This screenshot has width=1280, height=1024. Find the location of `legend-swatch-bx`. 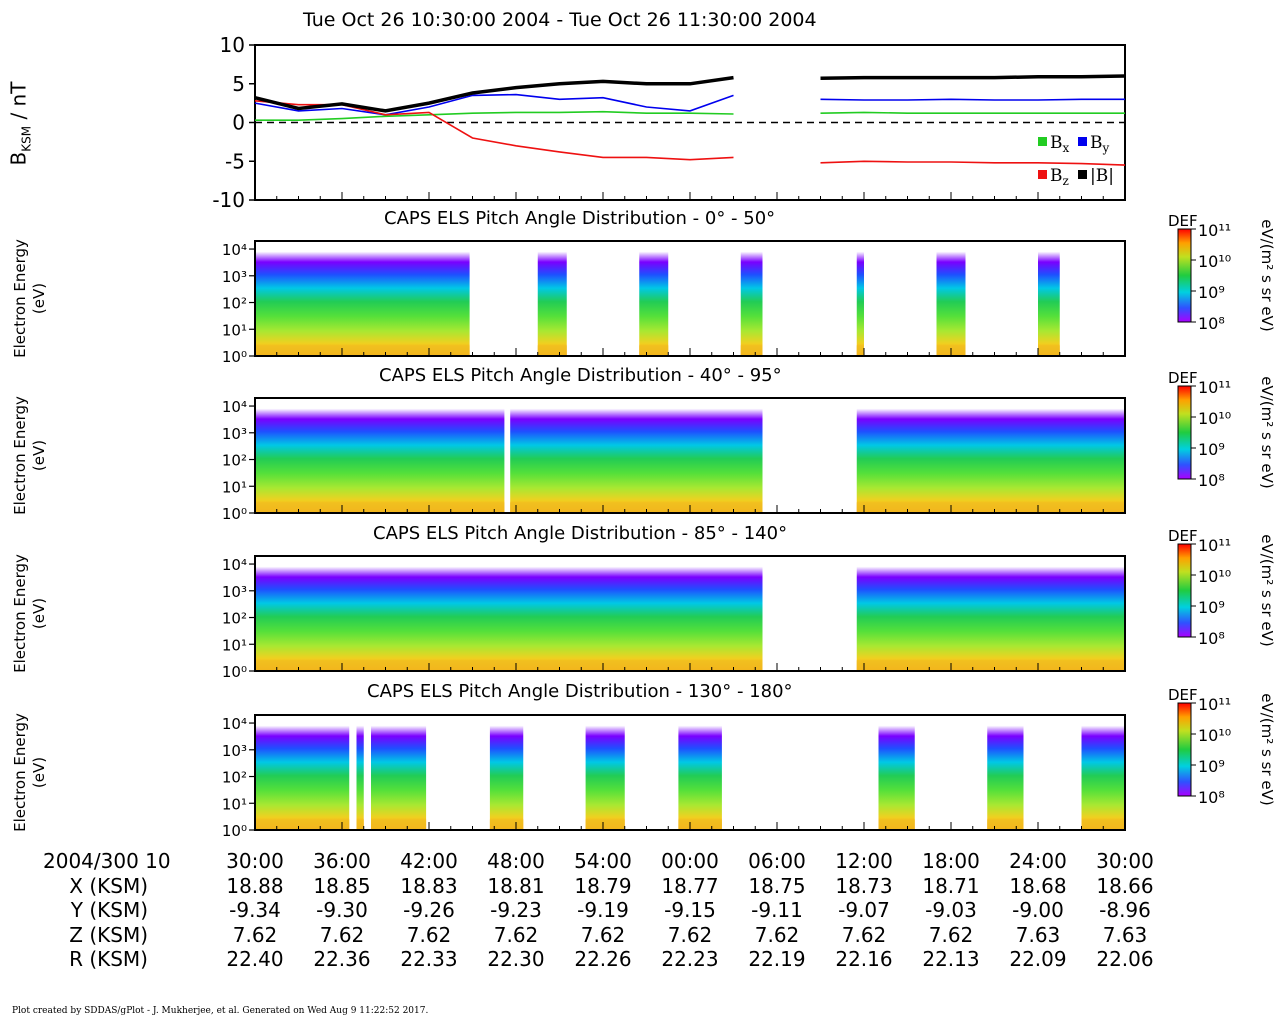

legend-swatch-bx is located at coordinates (1042, 141).